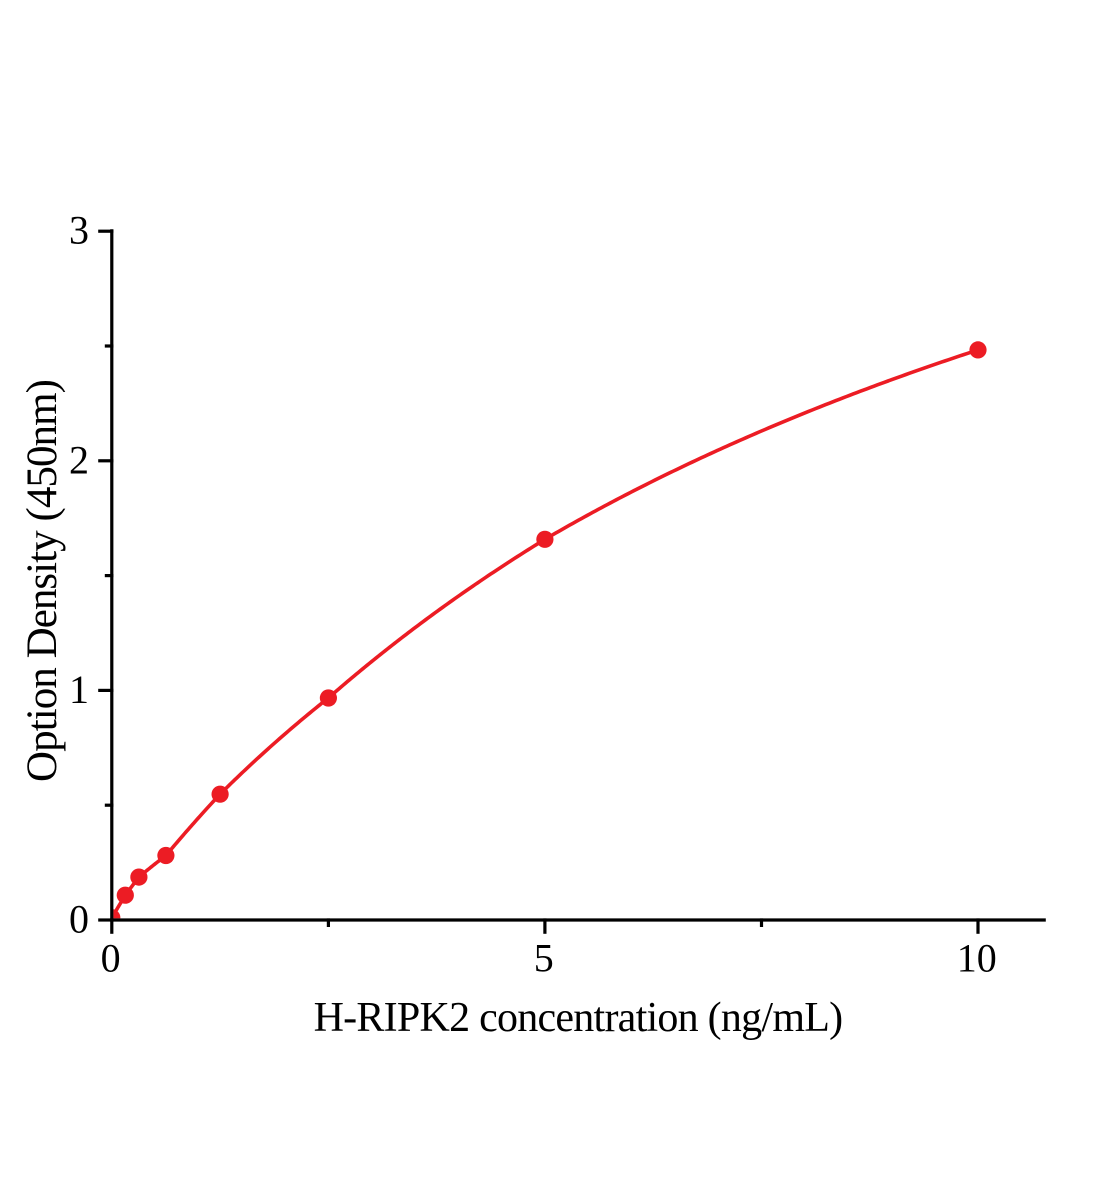 The width and height of the screenshot is (1104, 1200). Describe the element at coordinates (977, 958) in the screenshot. I see `svg-text: 10` at that location.